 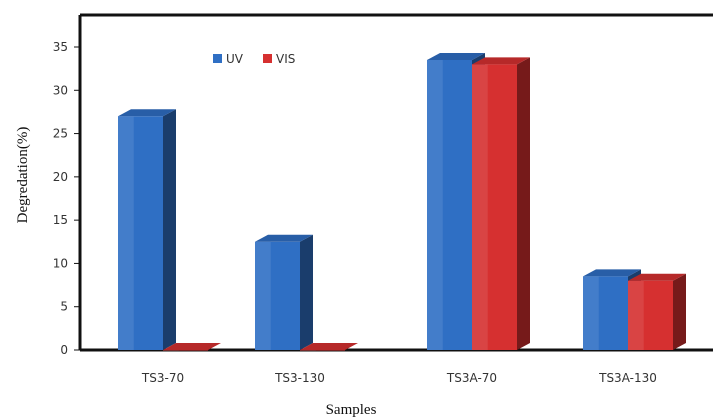 What do you see at coordinates (285, 59) in the screenshot?
I see `legend-label-vis: VIS` at bounding box center [285, 59].